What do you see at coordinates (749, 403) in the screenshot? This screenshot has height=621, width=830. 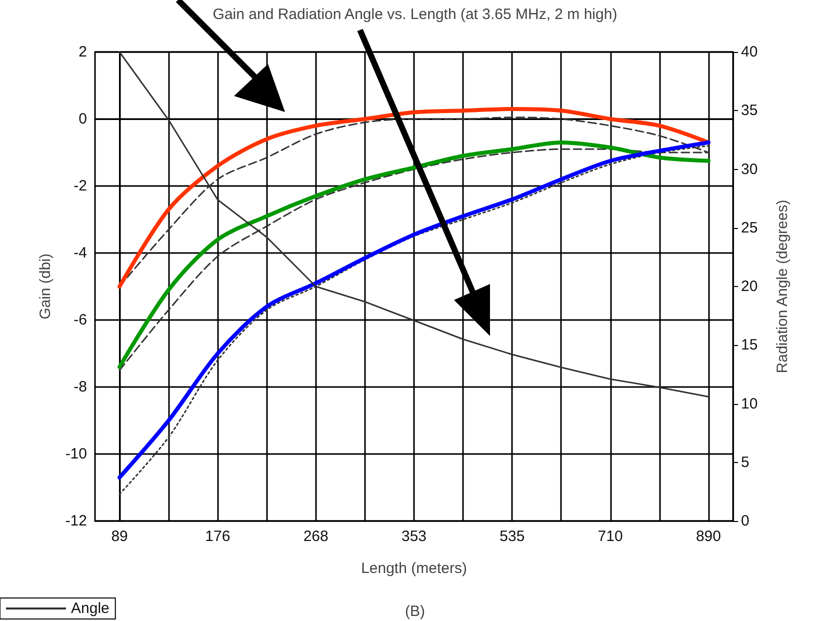 I see `y2-tick-label: 10` at bounding box center [749, 403].